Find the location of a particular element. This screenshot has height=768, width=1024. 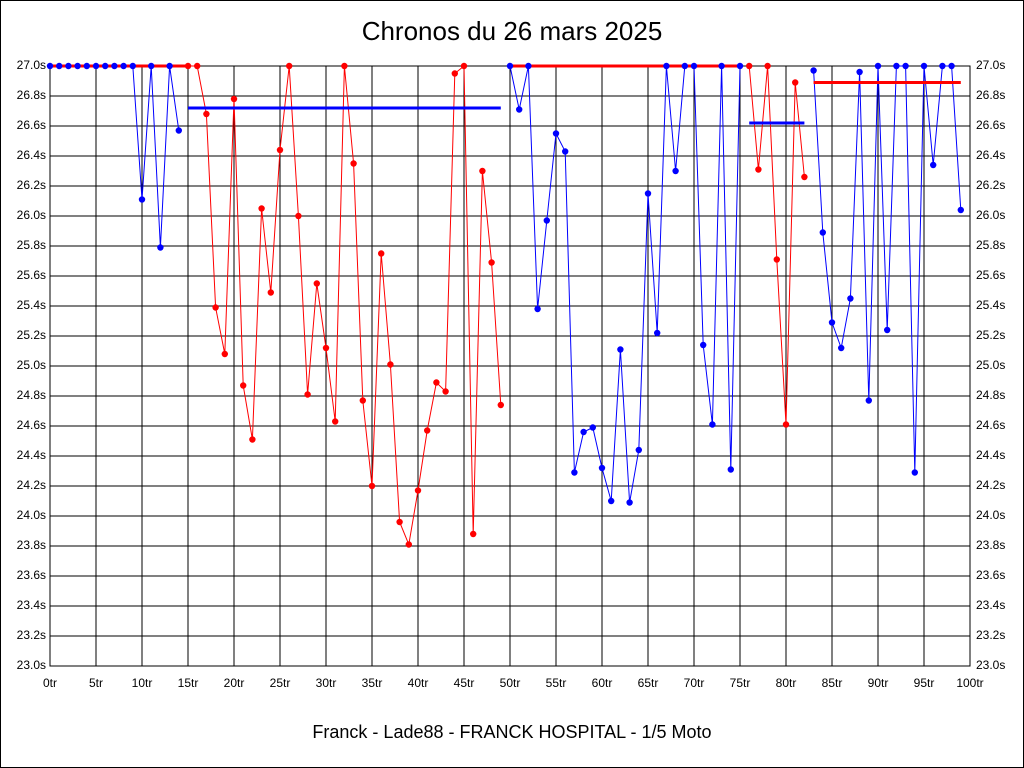

y-tick-label: 24.0s is located at coordinates (31, 515).